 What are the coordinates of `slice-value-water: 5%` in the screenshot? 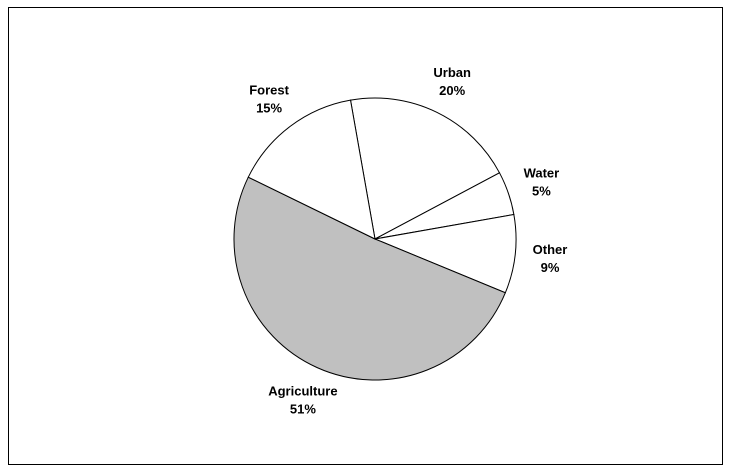 It's located at (541, 191).